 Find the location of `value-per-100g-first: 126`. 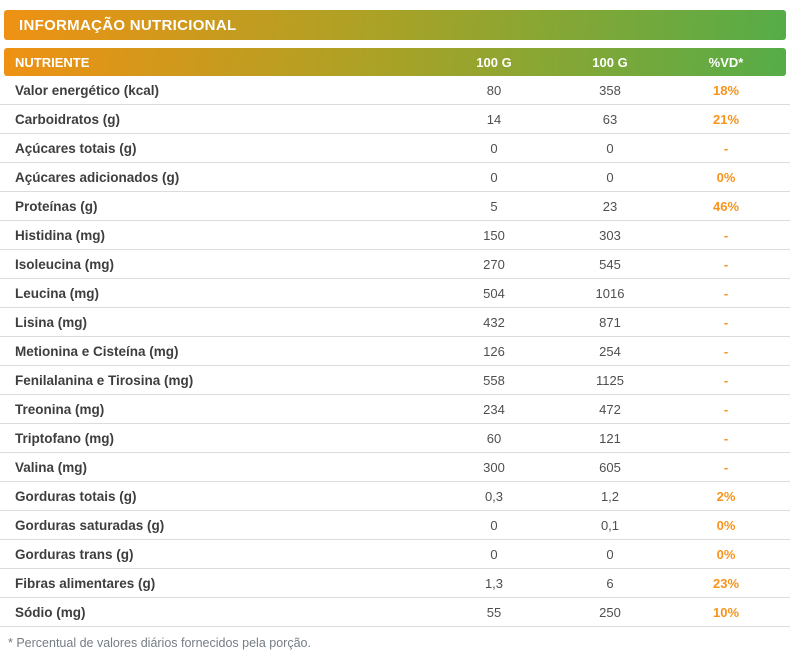

value-per-100g-first: 126 is located at coordinates (494, 351).